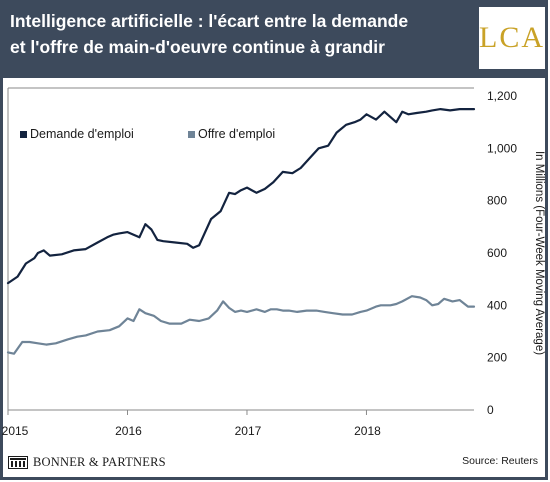 The width and height of the screenshot is (550, 482). Describe the element at coordinates (99, 461) in the screenshot. I see `publisher-name: BONNER & PARTNERS` at that location.